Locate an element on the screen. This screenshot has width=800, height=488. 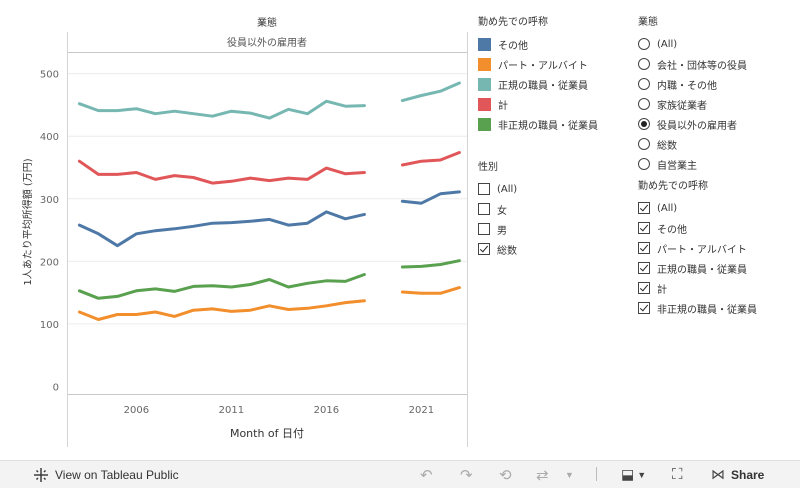
industry-filter-item: 自営業主 is located at coordinates (718, 164).